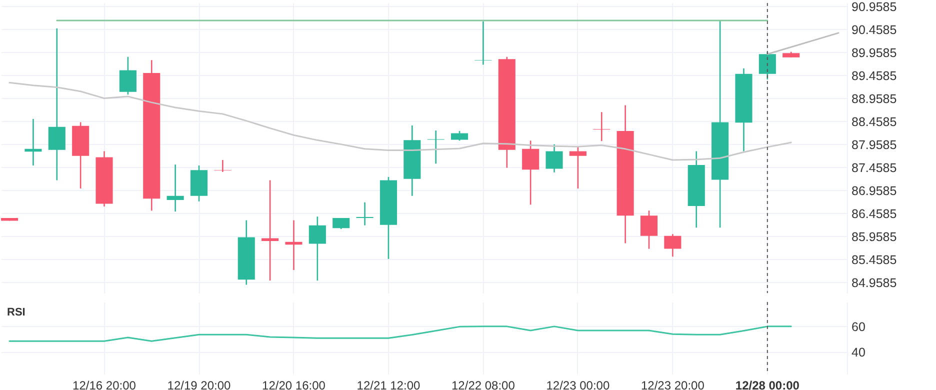  Describe the element at coordinates (874, 283) in the screenshot. I see `y-tick-label: 84.9585` at that location.